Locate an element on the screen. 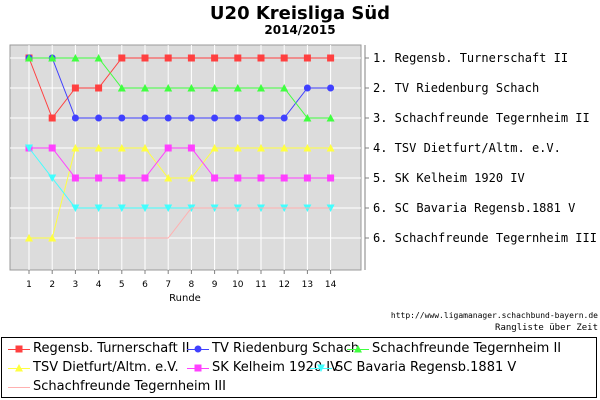  legend-item: SK Kelheim 1920 IV is located at coordinates (263, 368).